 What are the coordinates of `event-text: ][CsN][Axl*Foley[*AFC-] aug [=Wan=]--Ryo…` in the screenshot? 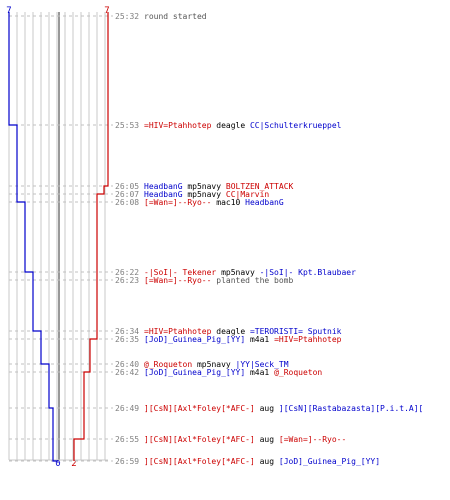 It's located at (245, 439).